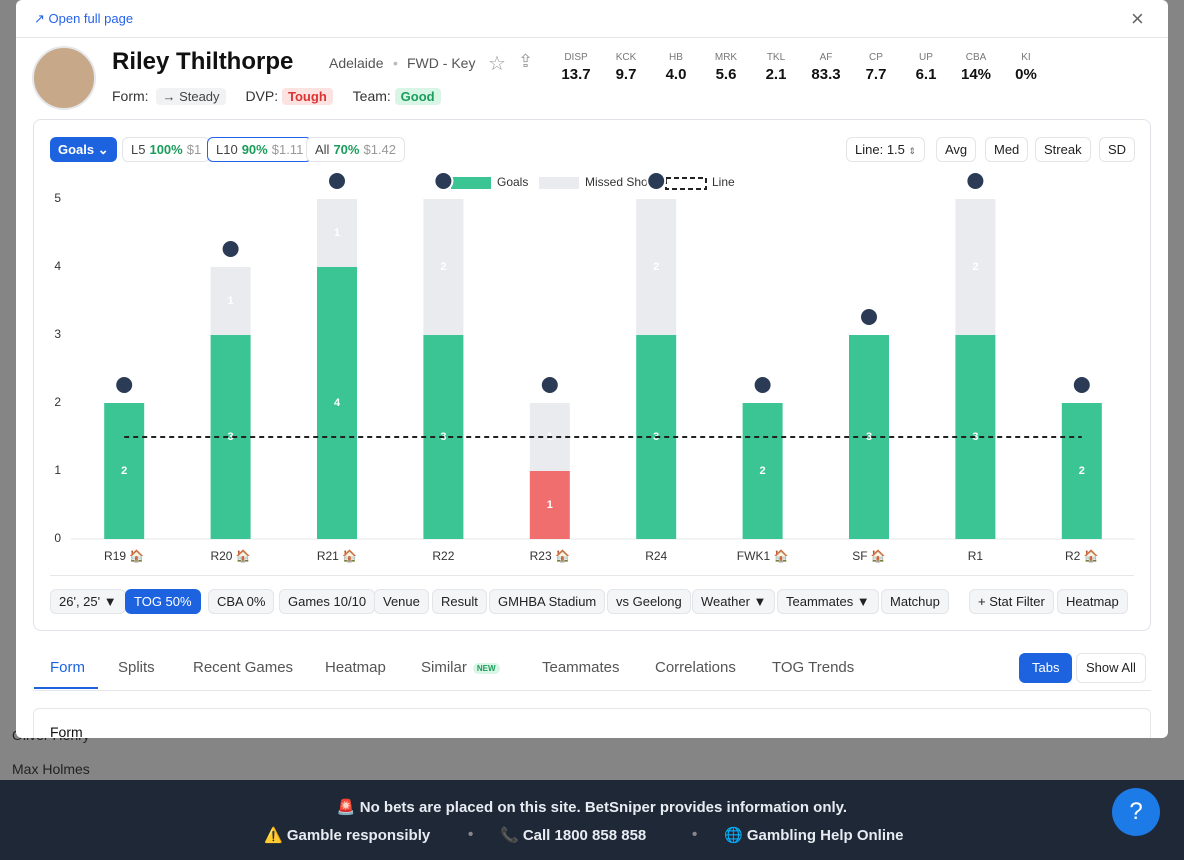  What do you see at coordinates (371, 96) in the screenshot?
I see `label: Team:` at bounding box center [371, 96].